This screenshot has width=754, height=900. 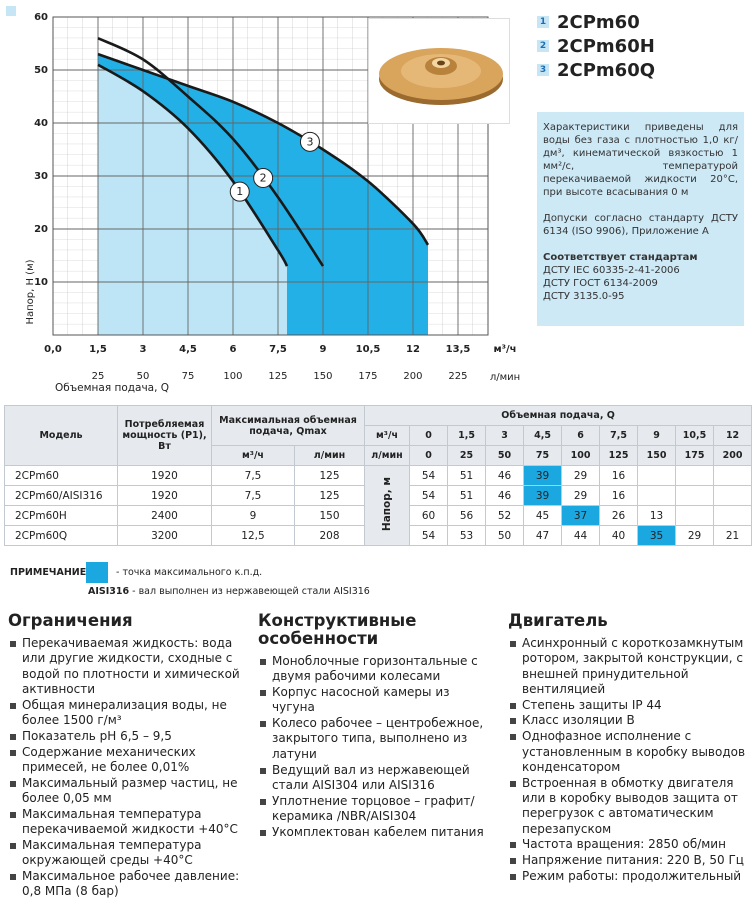 I want to click on qmax-cell: 150, so click(x=329, y=515).